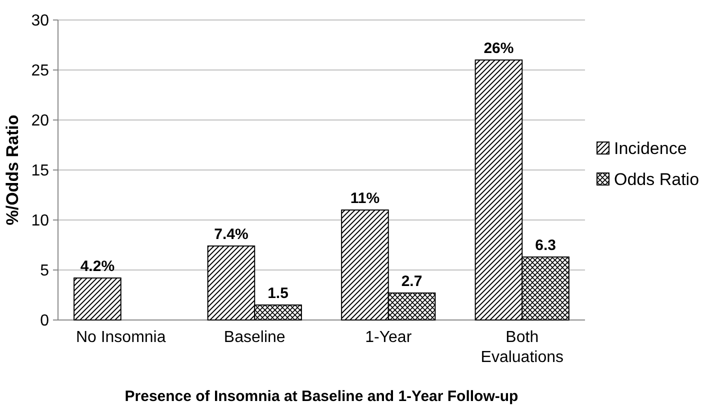 The image size is (707, 415). What do you see at coordinates (45, 321) in the screenshot?
I see `y-tick-label: 0` at bounding box center [45, 321].